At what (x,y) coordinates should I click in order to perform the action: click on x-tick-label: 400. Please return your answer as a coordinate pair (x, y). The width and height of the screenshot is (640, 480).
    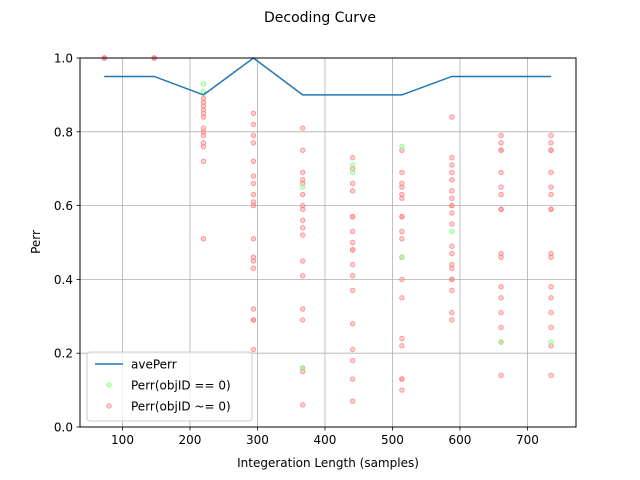
    Looking at the image, I should click on (325, 440).